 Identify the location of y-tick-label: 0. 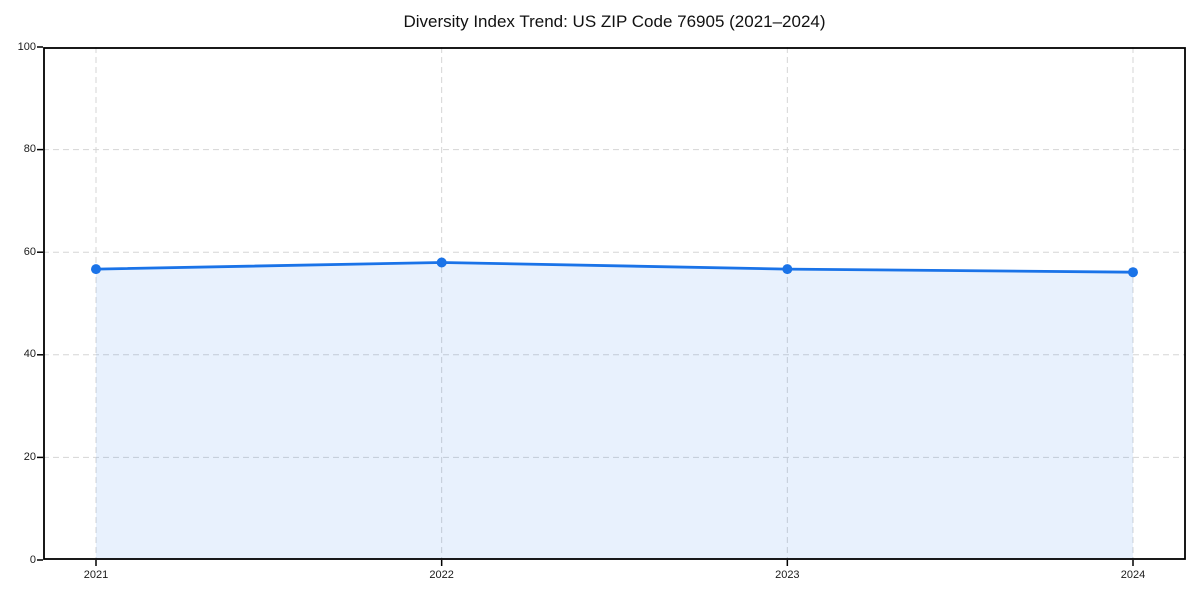
(32, 559).